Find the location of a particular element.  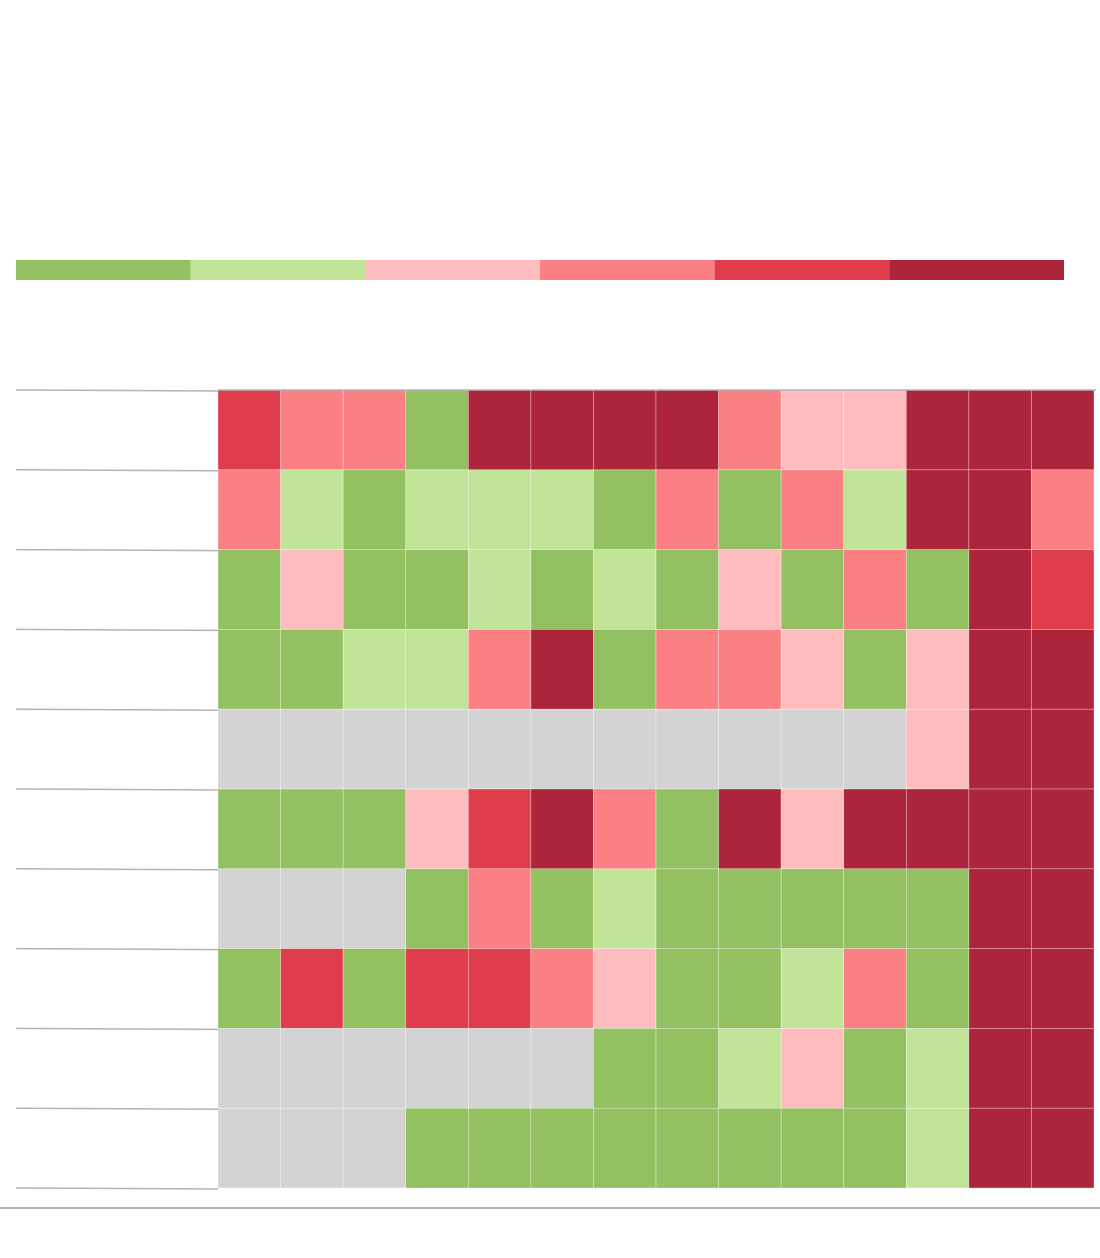

heatmap-cell-r1-c12 is located at coordinates (1000, 509).